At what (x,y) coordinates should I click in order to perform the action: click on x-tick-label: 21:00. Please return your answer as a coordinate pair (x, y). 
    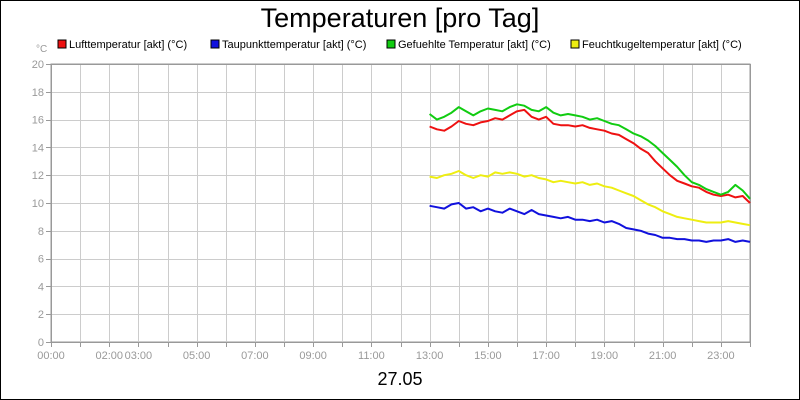
    Looking at the image, I should click on (663, 356).